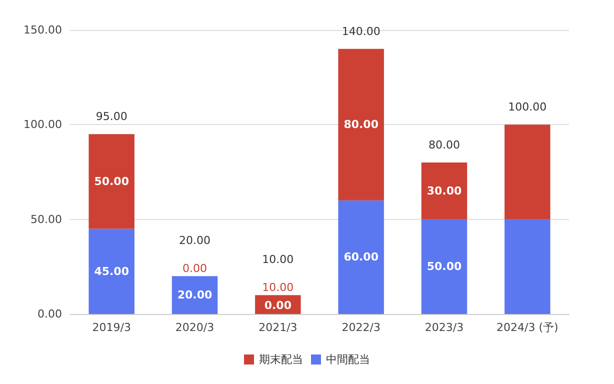 This screenshot has width=614, height=384. Describe the element at coordinates (444, 145) in the screenshot. I see `total-label: 80.00` at that location.